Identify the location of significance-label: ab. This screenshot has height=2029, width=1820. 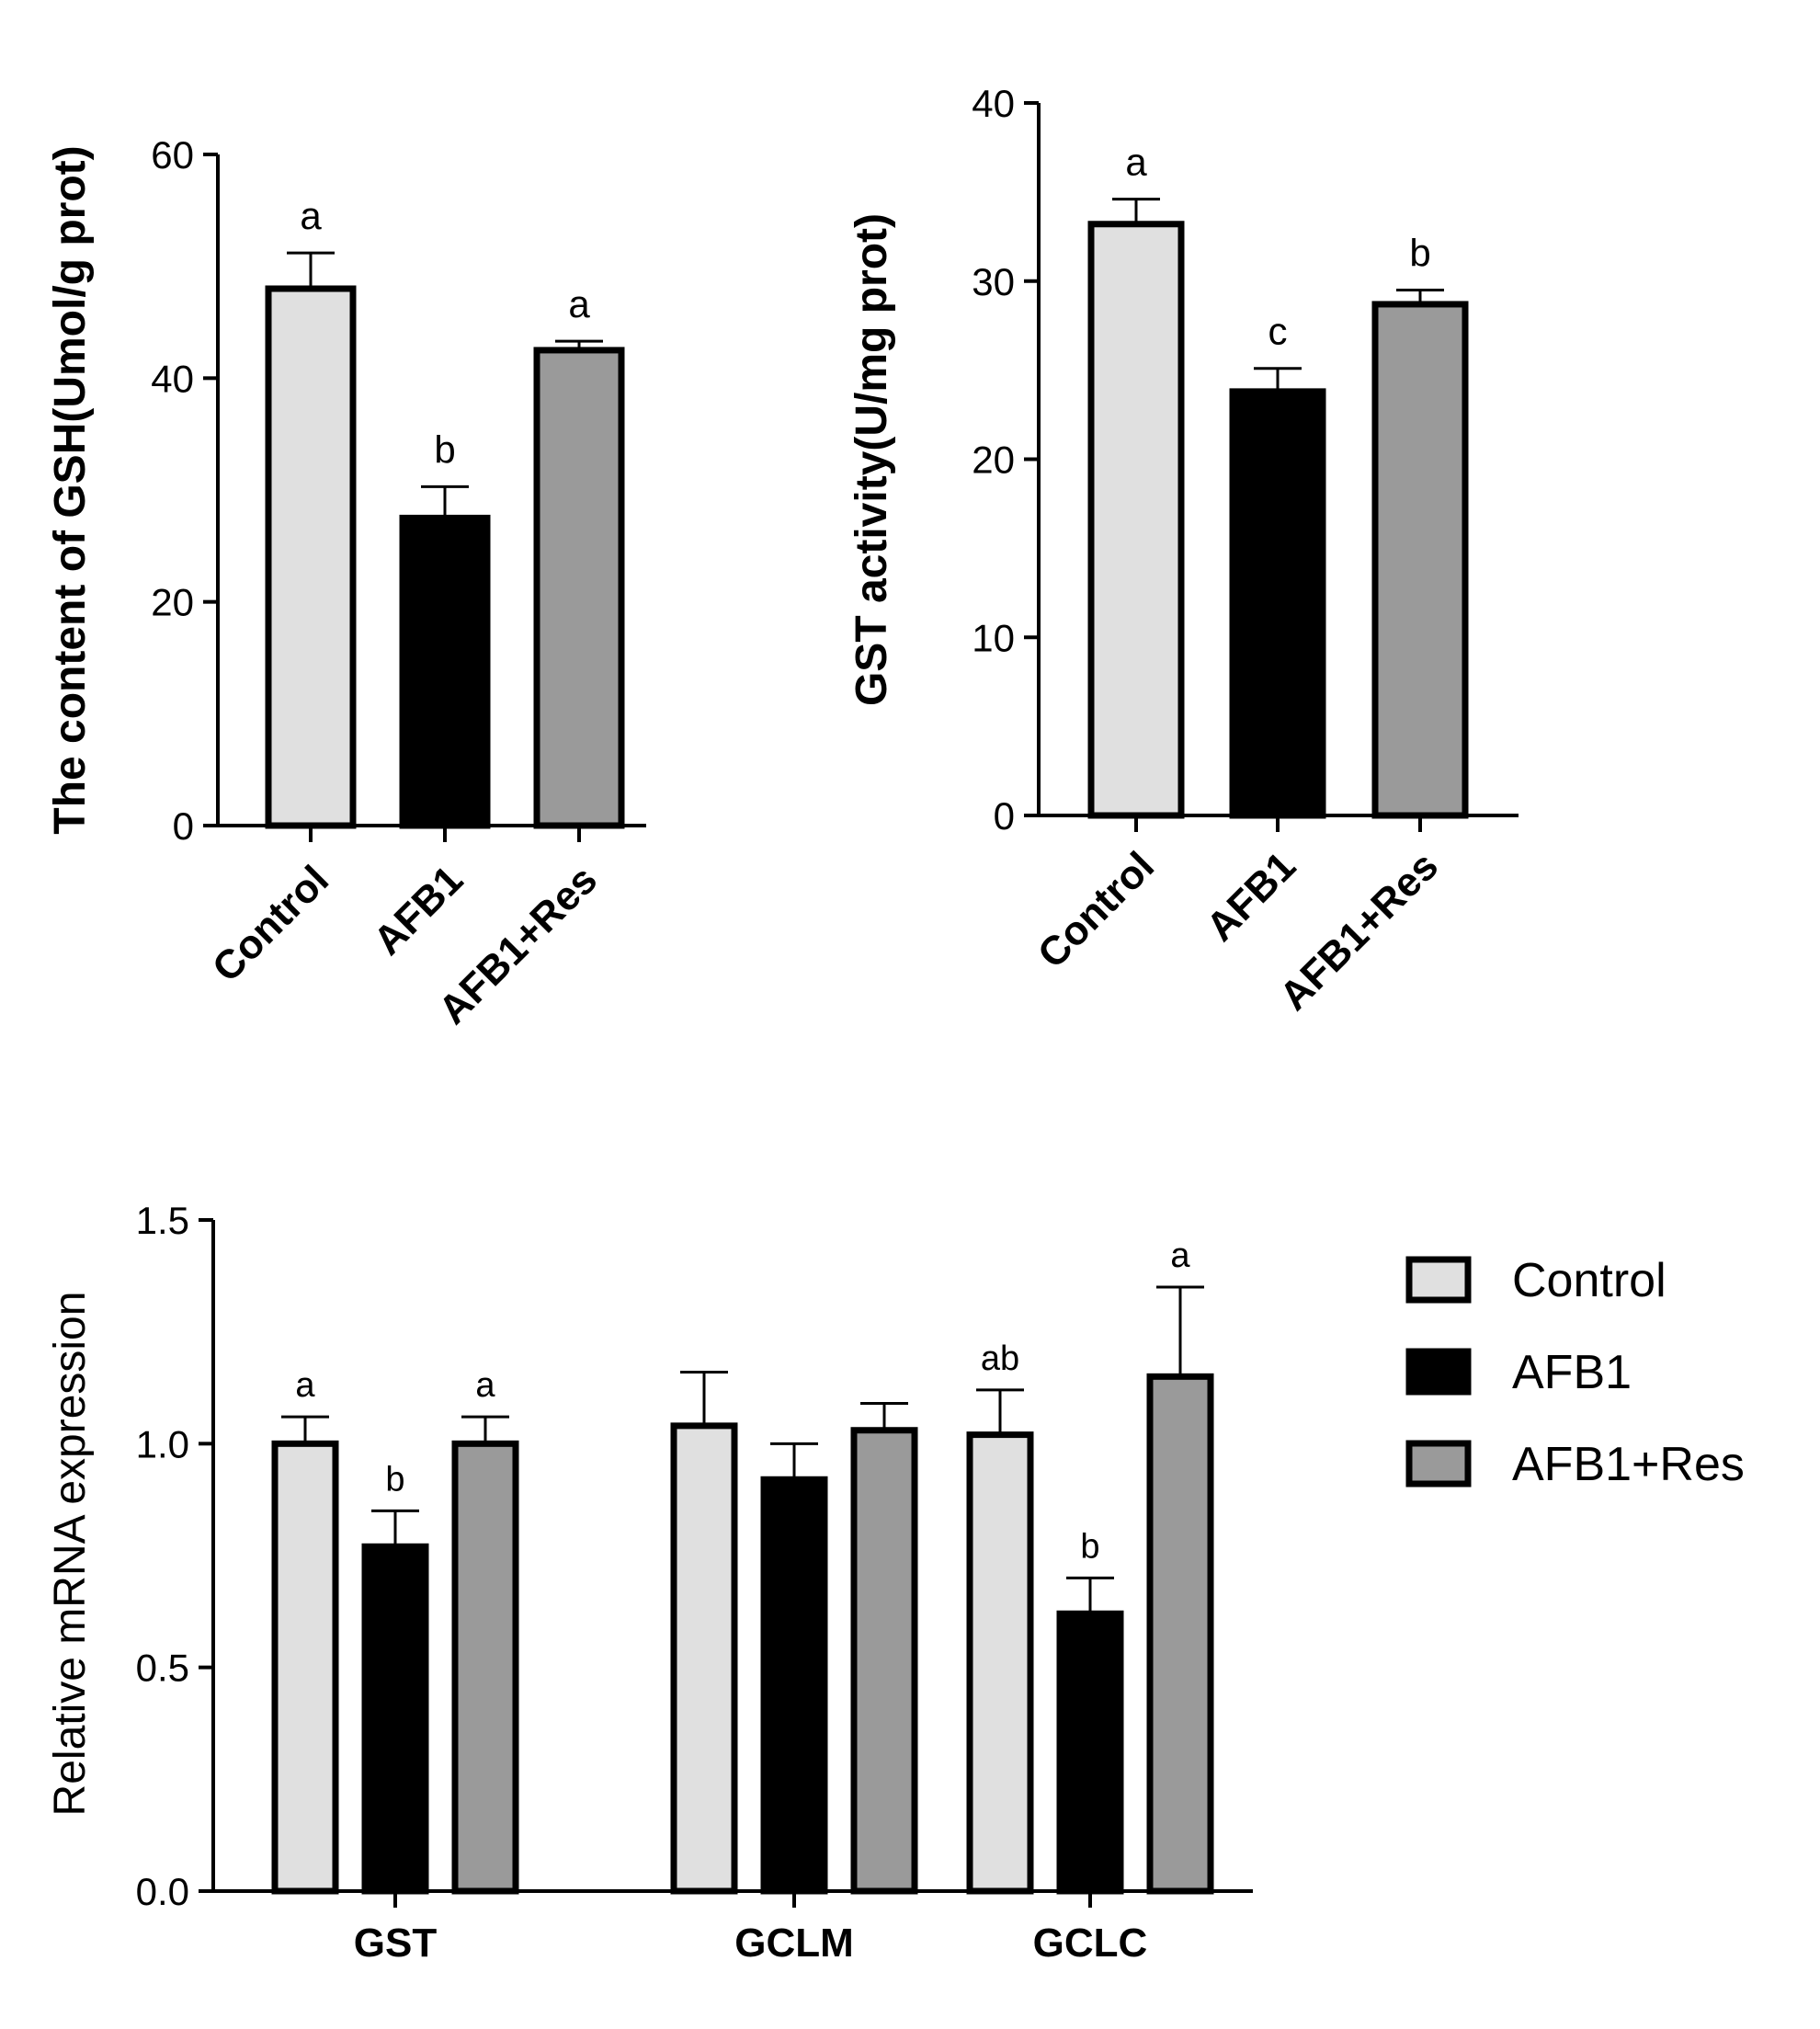
(1000, 1358).